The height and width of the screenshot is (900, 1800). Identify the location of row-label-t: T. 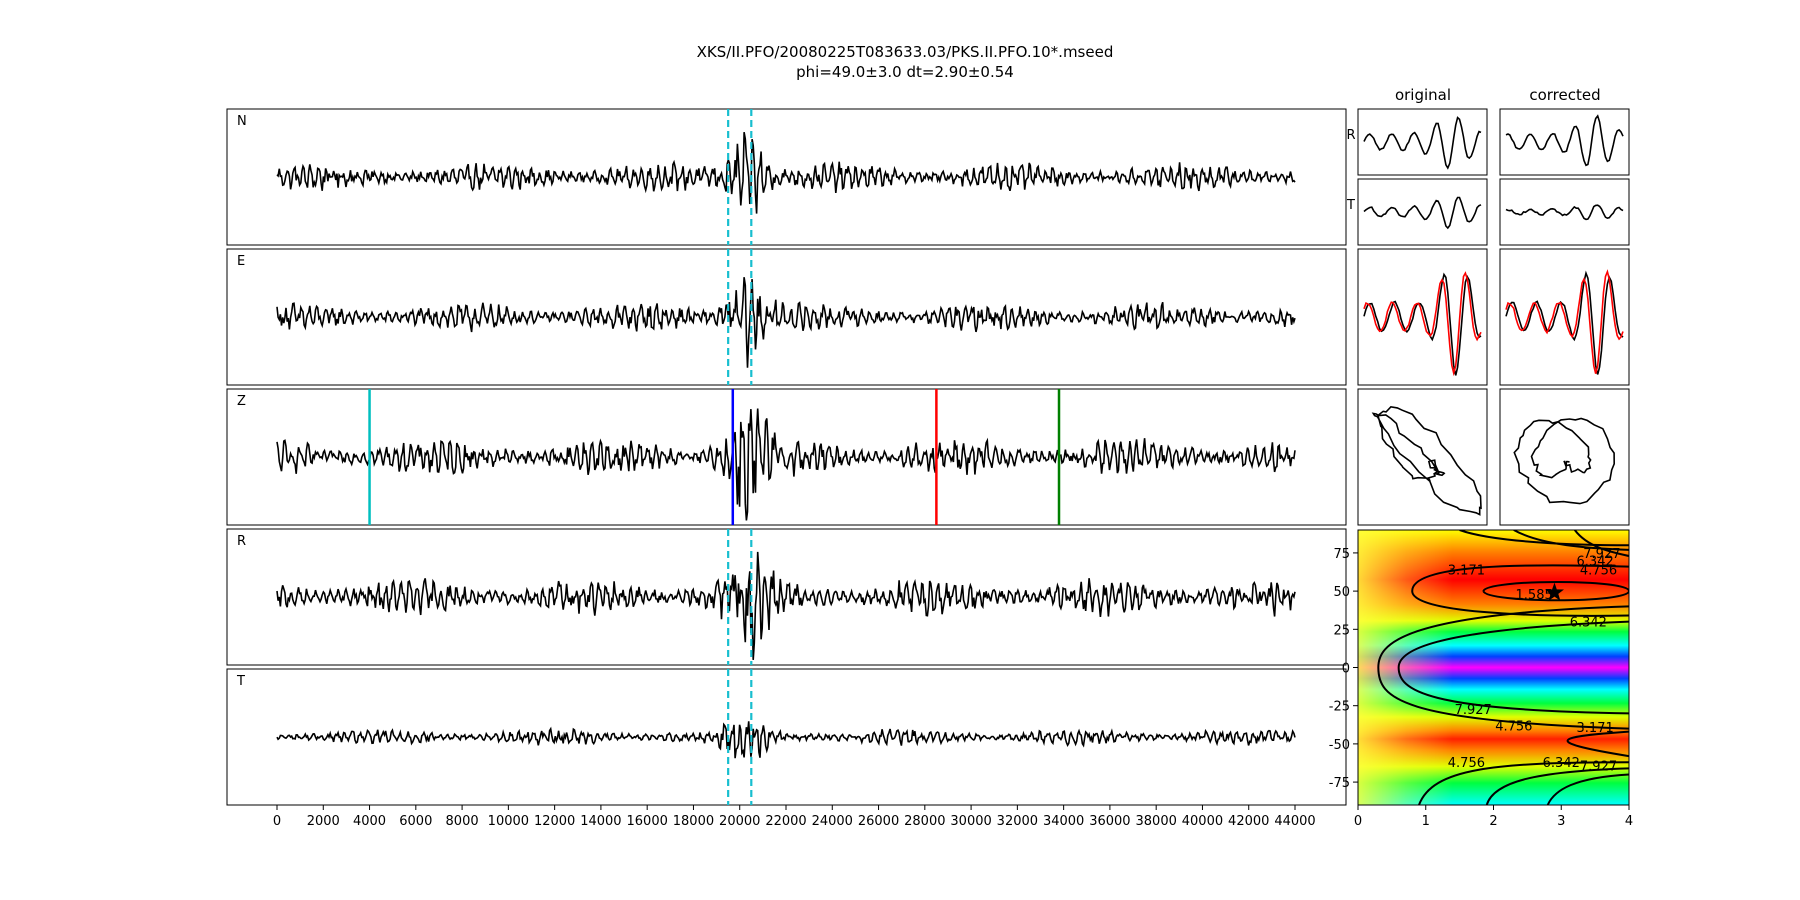
(1350, 205).